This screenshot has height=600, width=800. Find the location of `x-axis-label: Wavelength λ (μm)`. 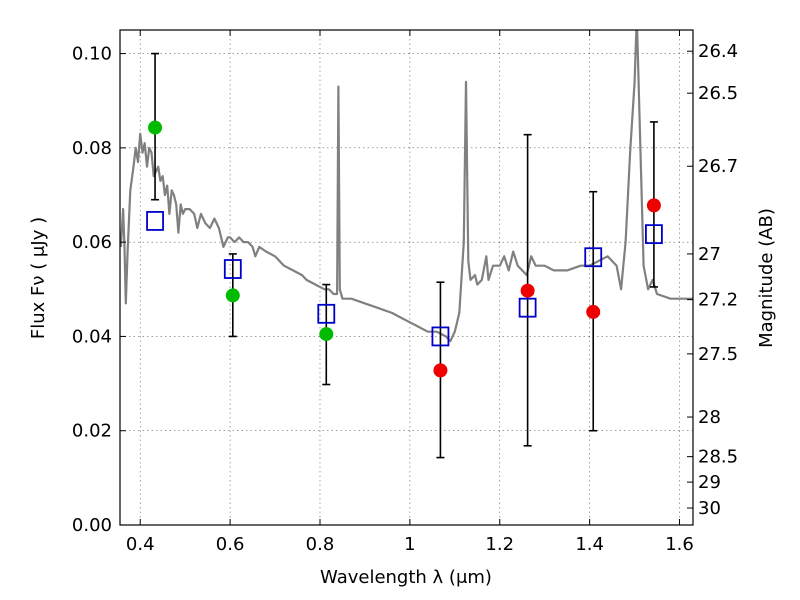

x-axis-label: Wavelength λ (μm) is located at coordinates (406, 577).